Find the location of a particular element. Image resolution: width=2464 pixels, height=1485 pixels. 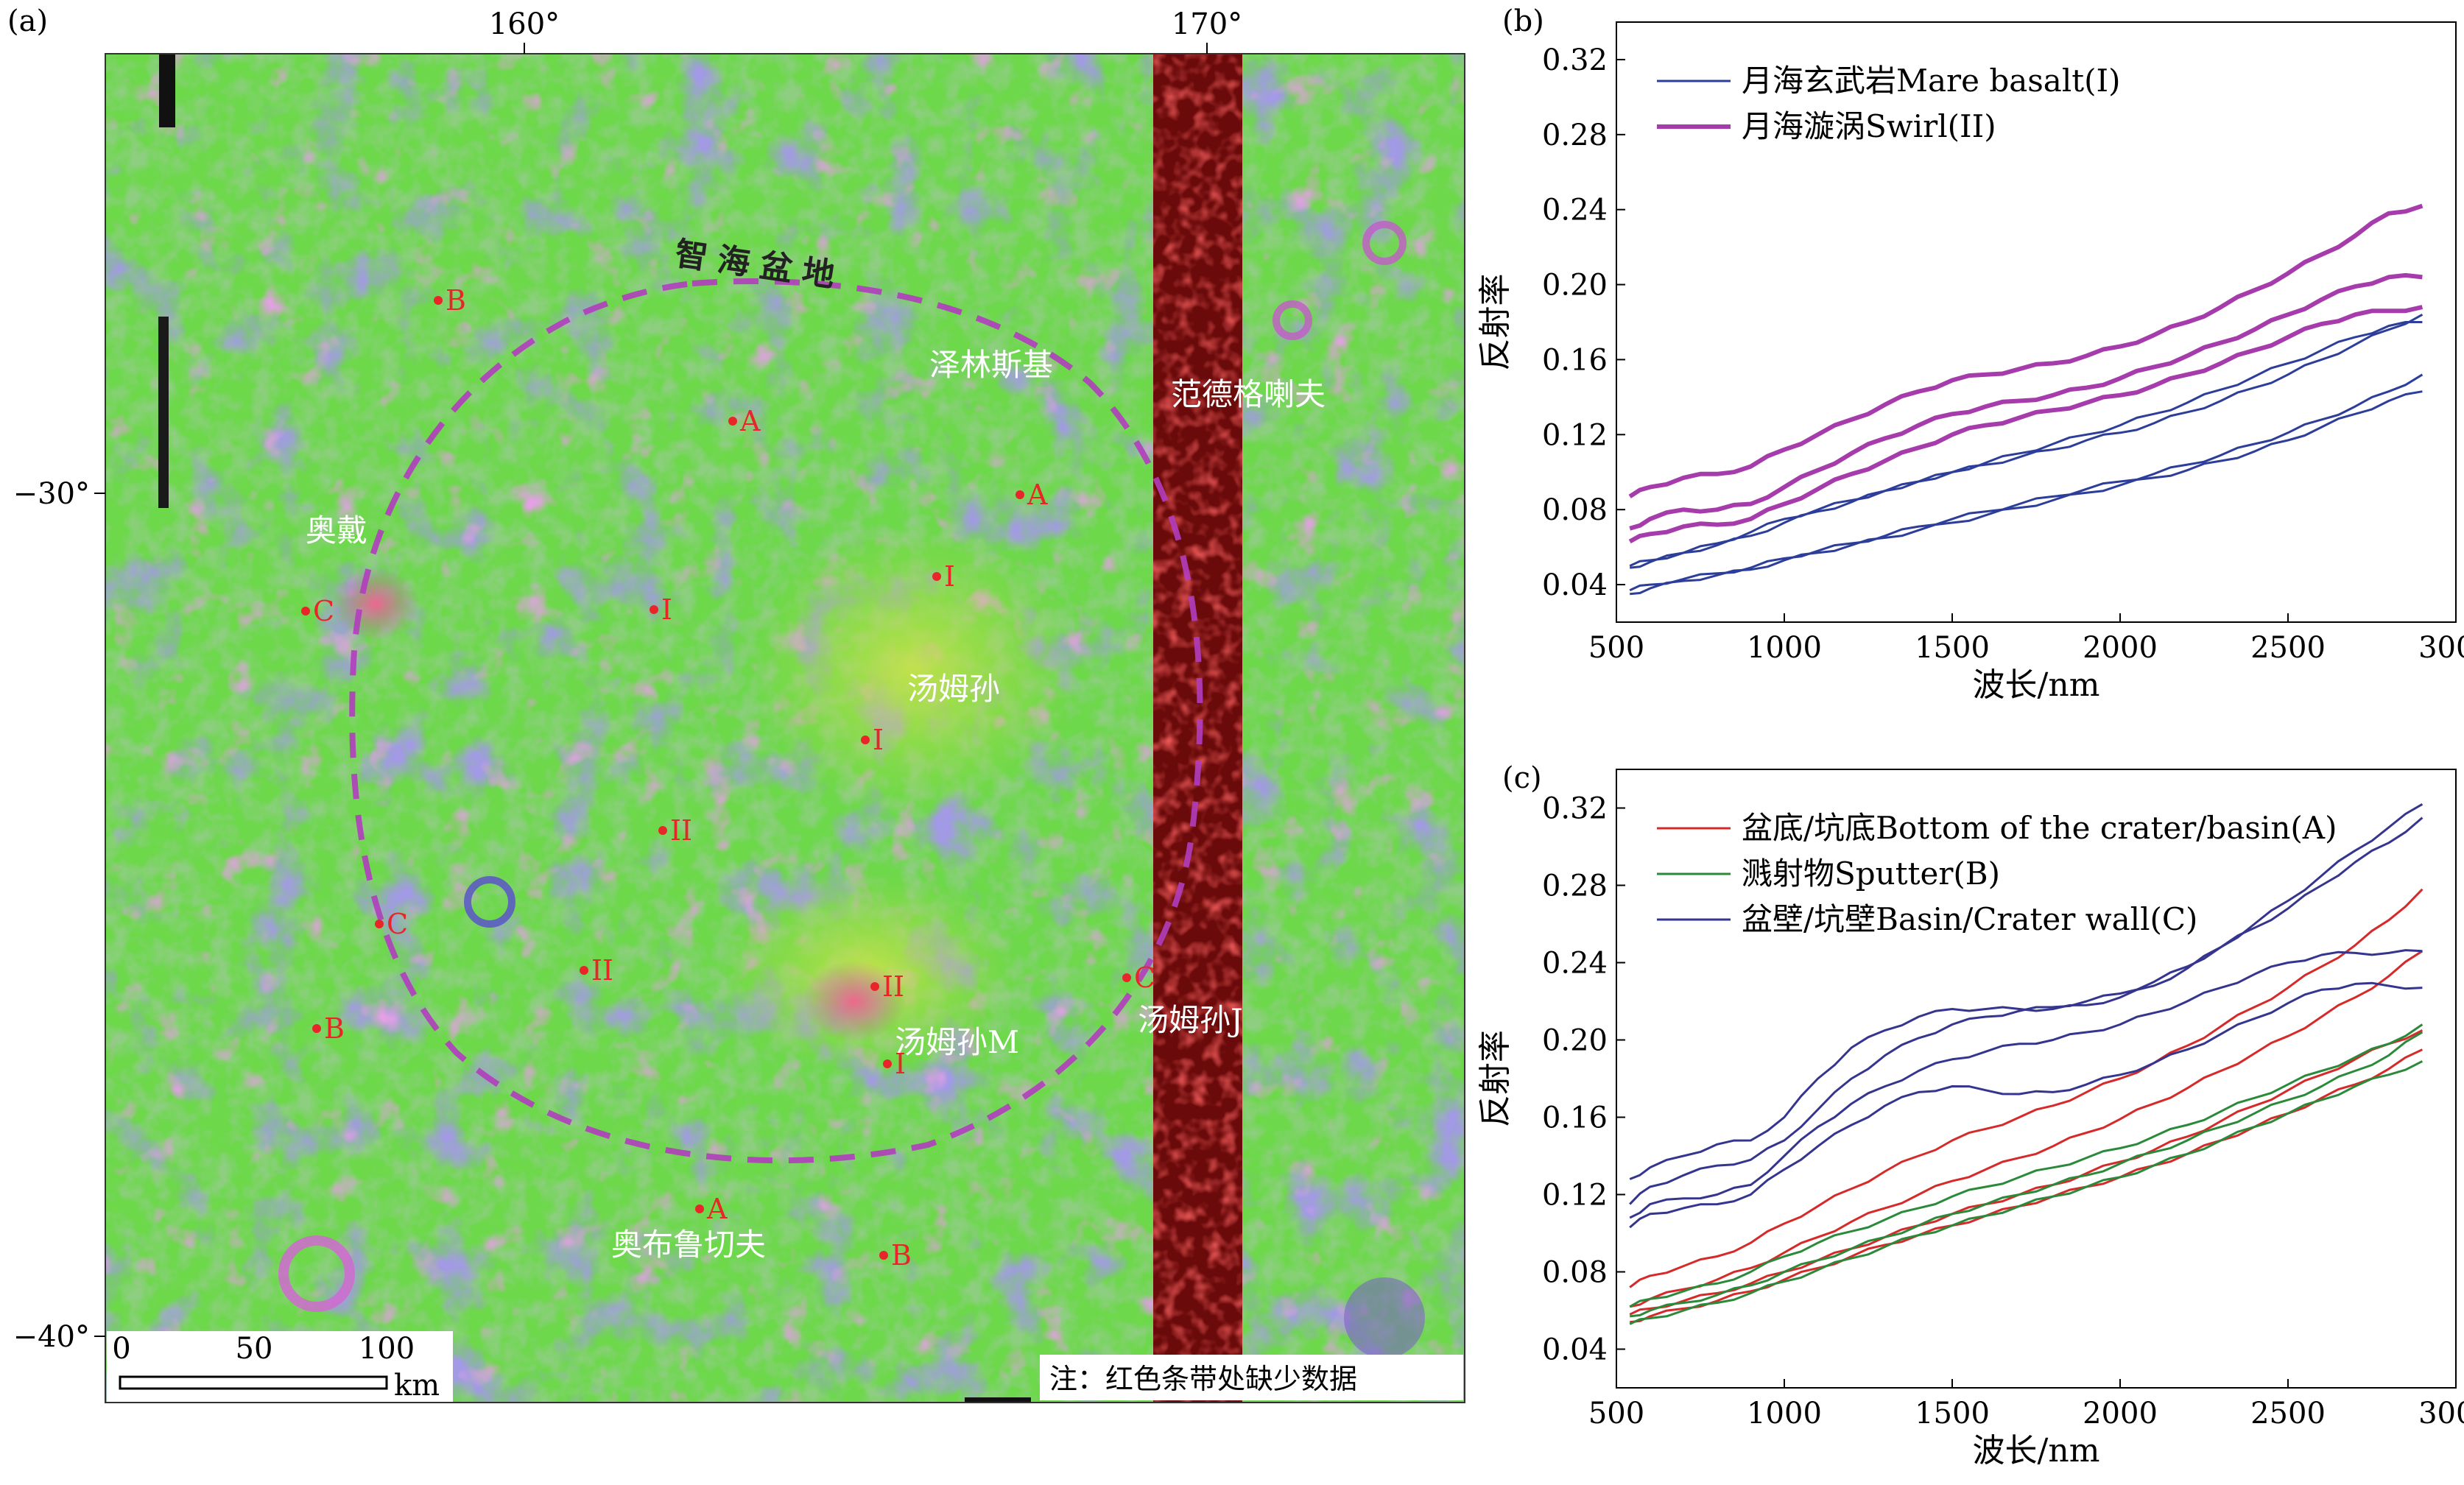

place-name-thomson: 汤姆孙 is located at coordinates (953, 689).